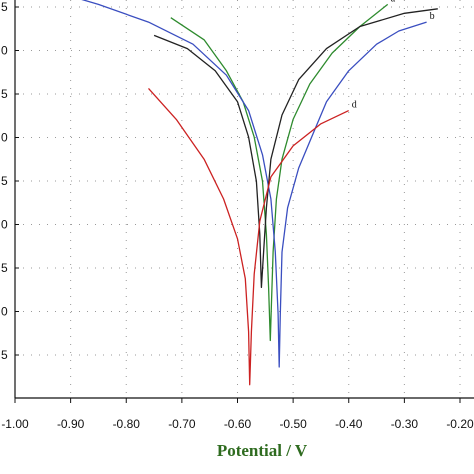 The width and height of the screenshot is (474, 474). What do you see at coordinates (432, 16) in the screenshot?
I see `series-label-b: b` at bounding box center [432, 16].